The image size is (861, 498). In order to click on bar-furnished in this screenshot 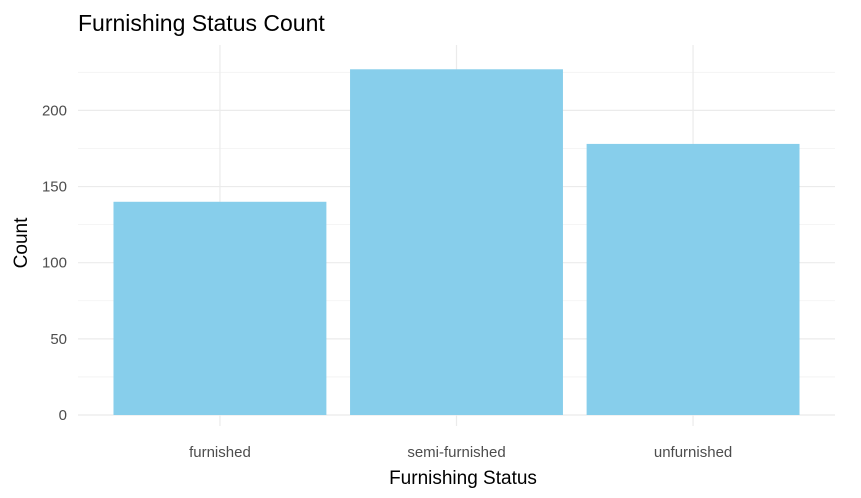, I will do `click(220, 308)`.